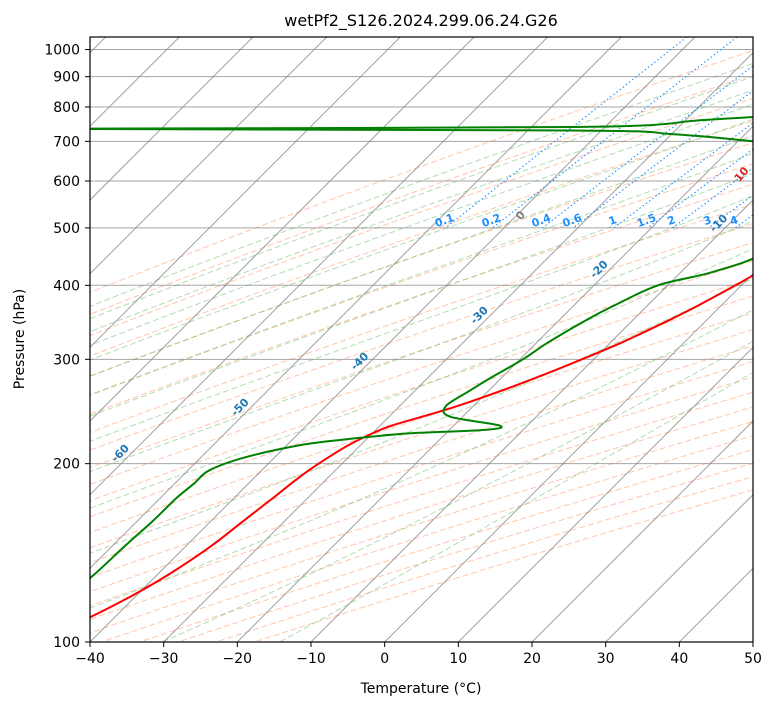  Describe the element at coordinates (458, 659) in the screenshot. I see `x-tick-label: 10` at that location.